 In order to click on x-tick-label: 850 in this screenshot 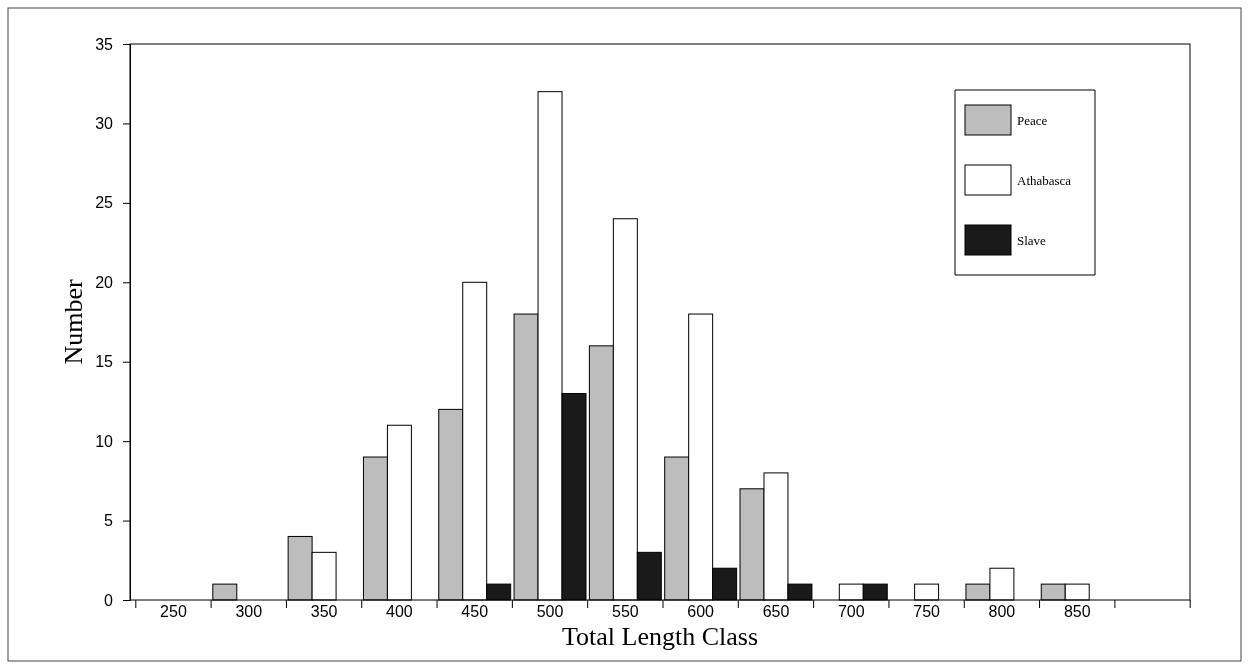, I will do `click(1077, 612)`.